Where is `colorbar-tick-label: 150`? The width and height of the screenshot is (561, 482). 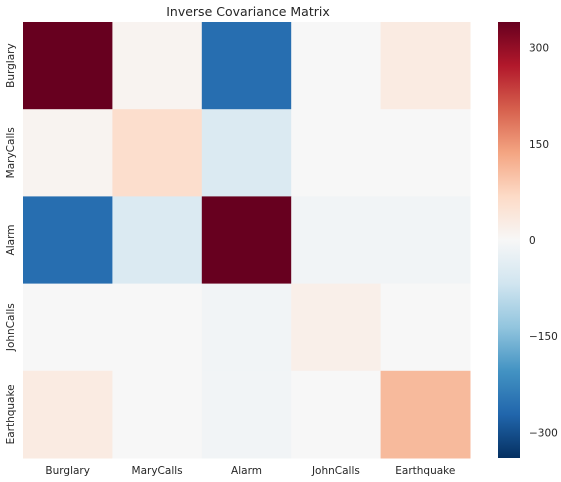
colorbar-tick-label: 150 is located at coordinates (539, 145).